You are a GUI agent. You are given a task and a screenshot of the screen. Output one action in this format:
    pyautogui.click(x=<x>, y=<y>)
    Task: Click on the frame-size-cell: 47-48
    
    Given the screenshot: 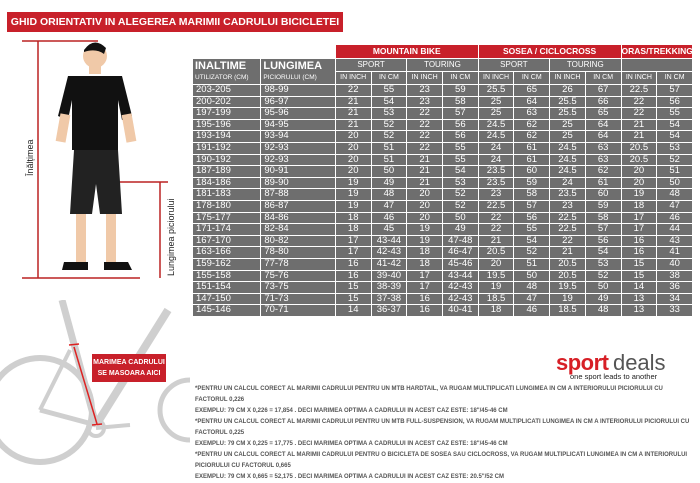 What is the action you would take?
    pyautogui.click(x=460, y=241)
    